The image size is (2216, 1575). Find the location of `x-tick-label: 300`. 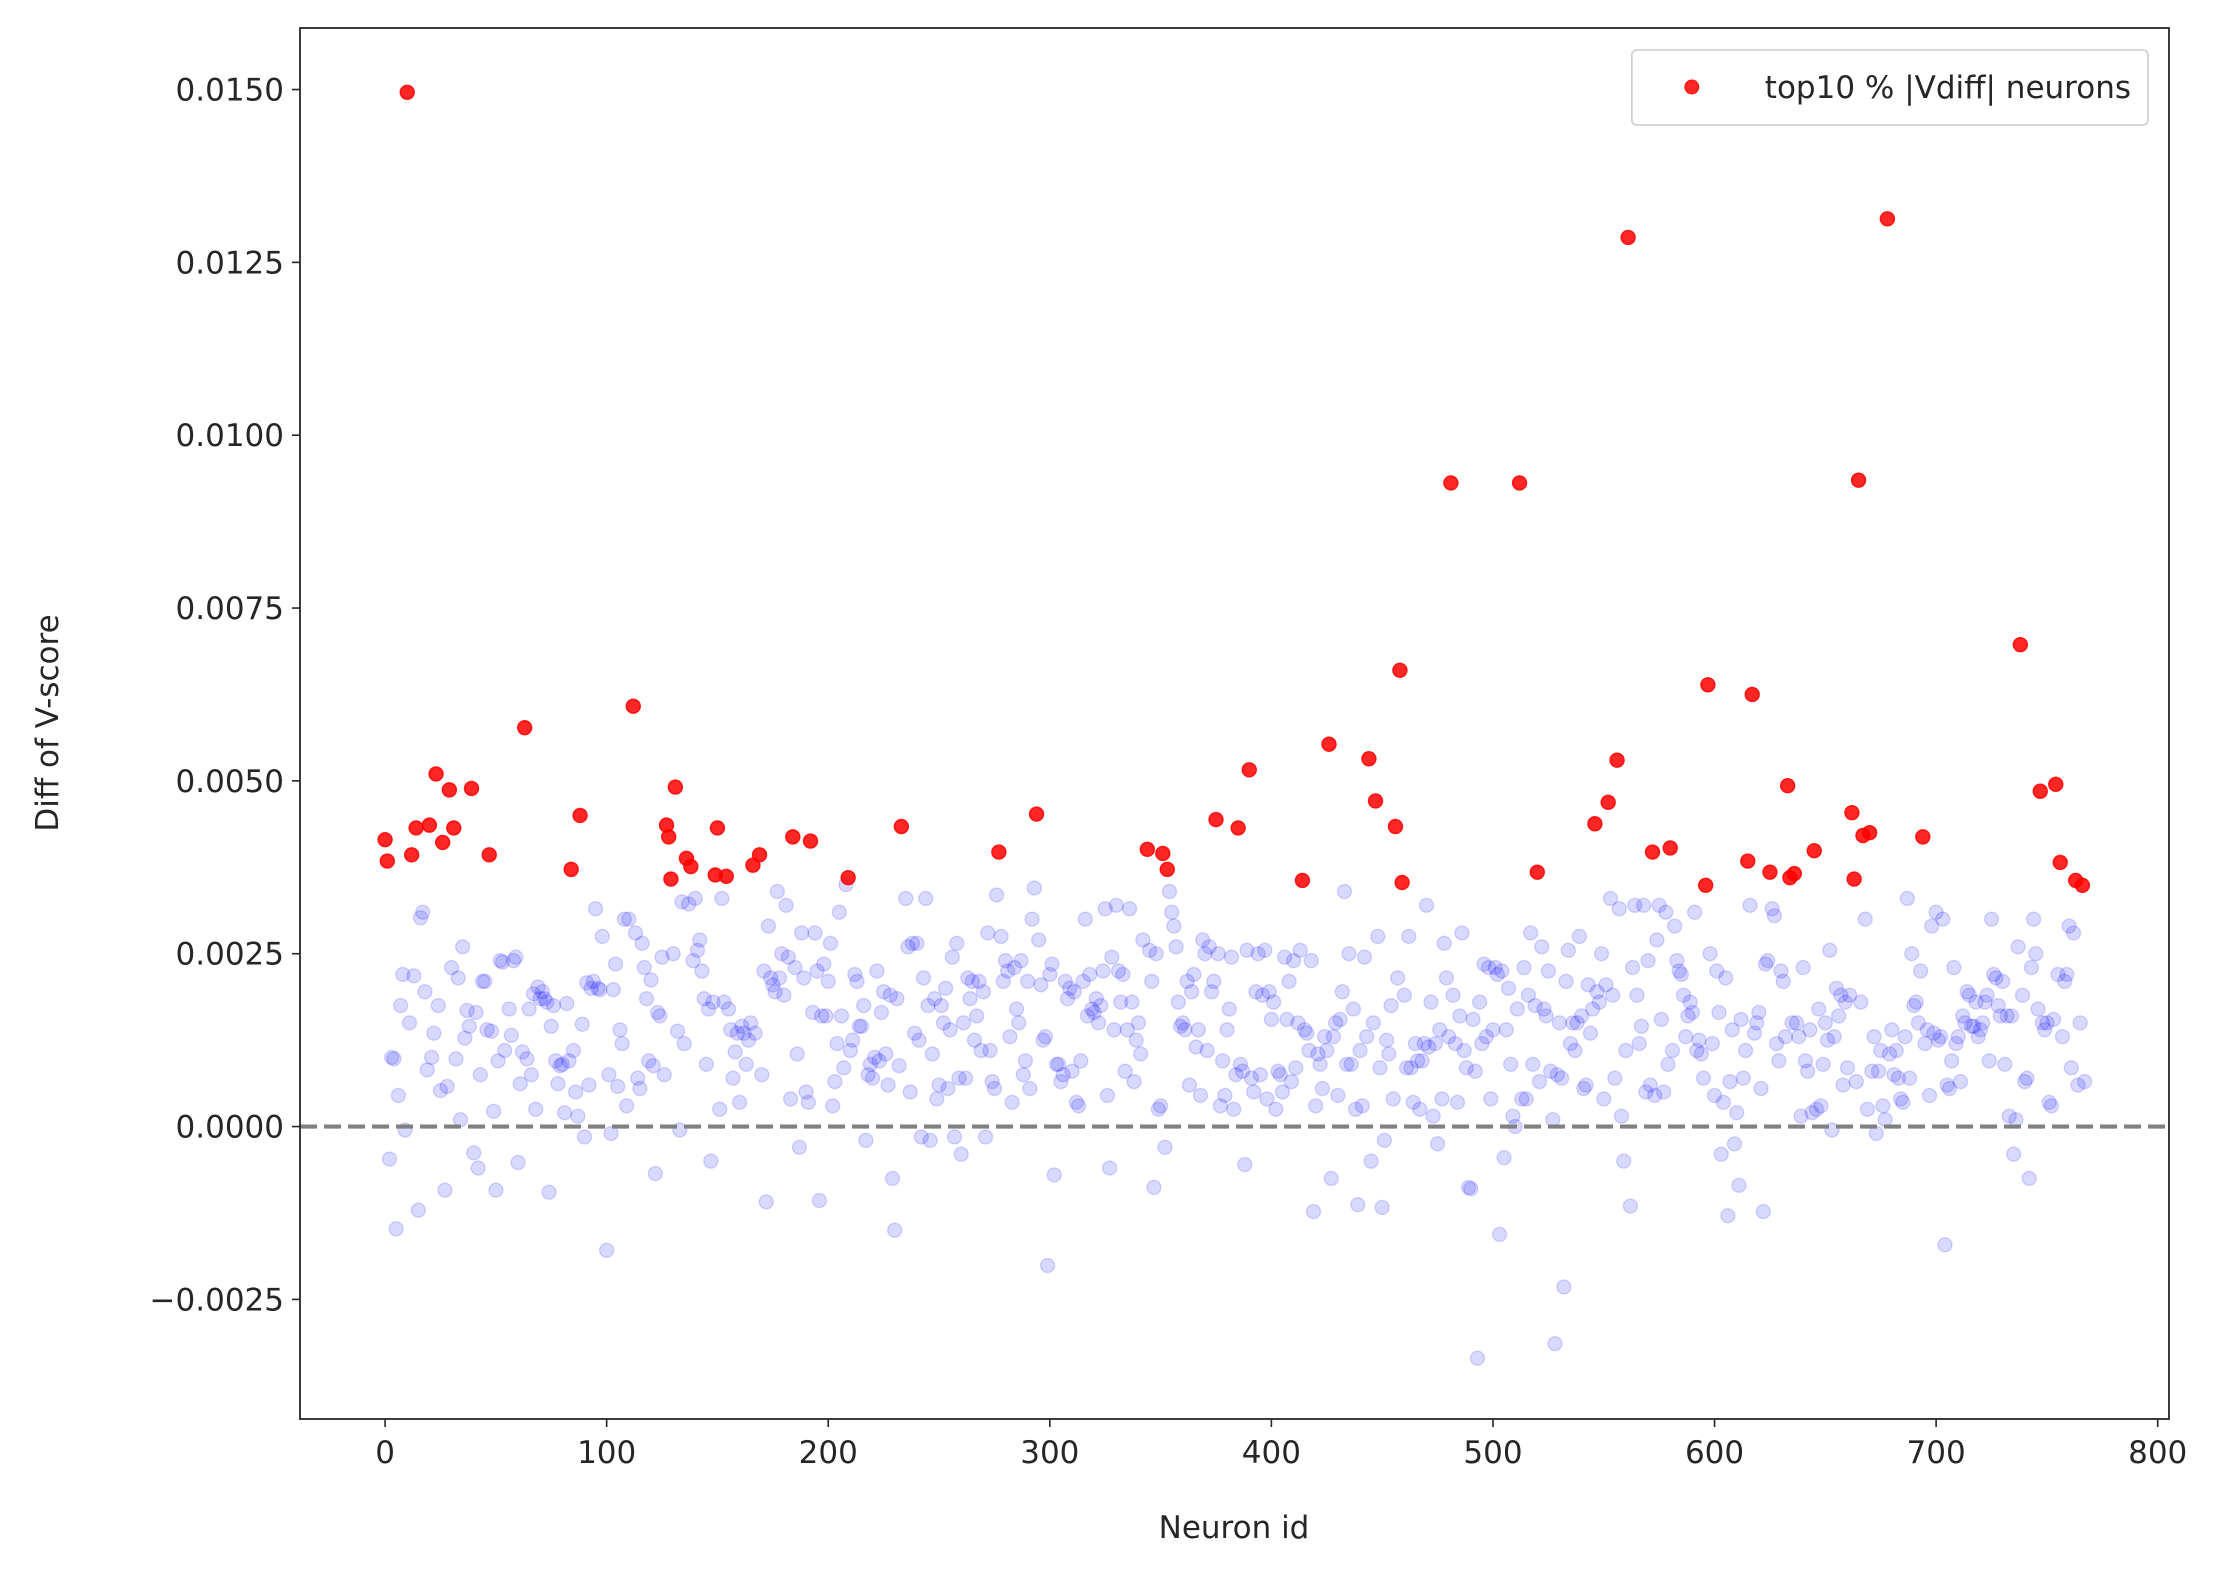

x-tick-label: 300 is located at coordinates (1049, 1453).